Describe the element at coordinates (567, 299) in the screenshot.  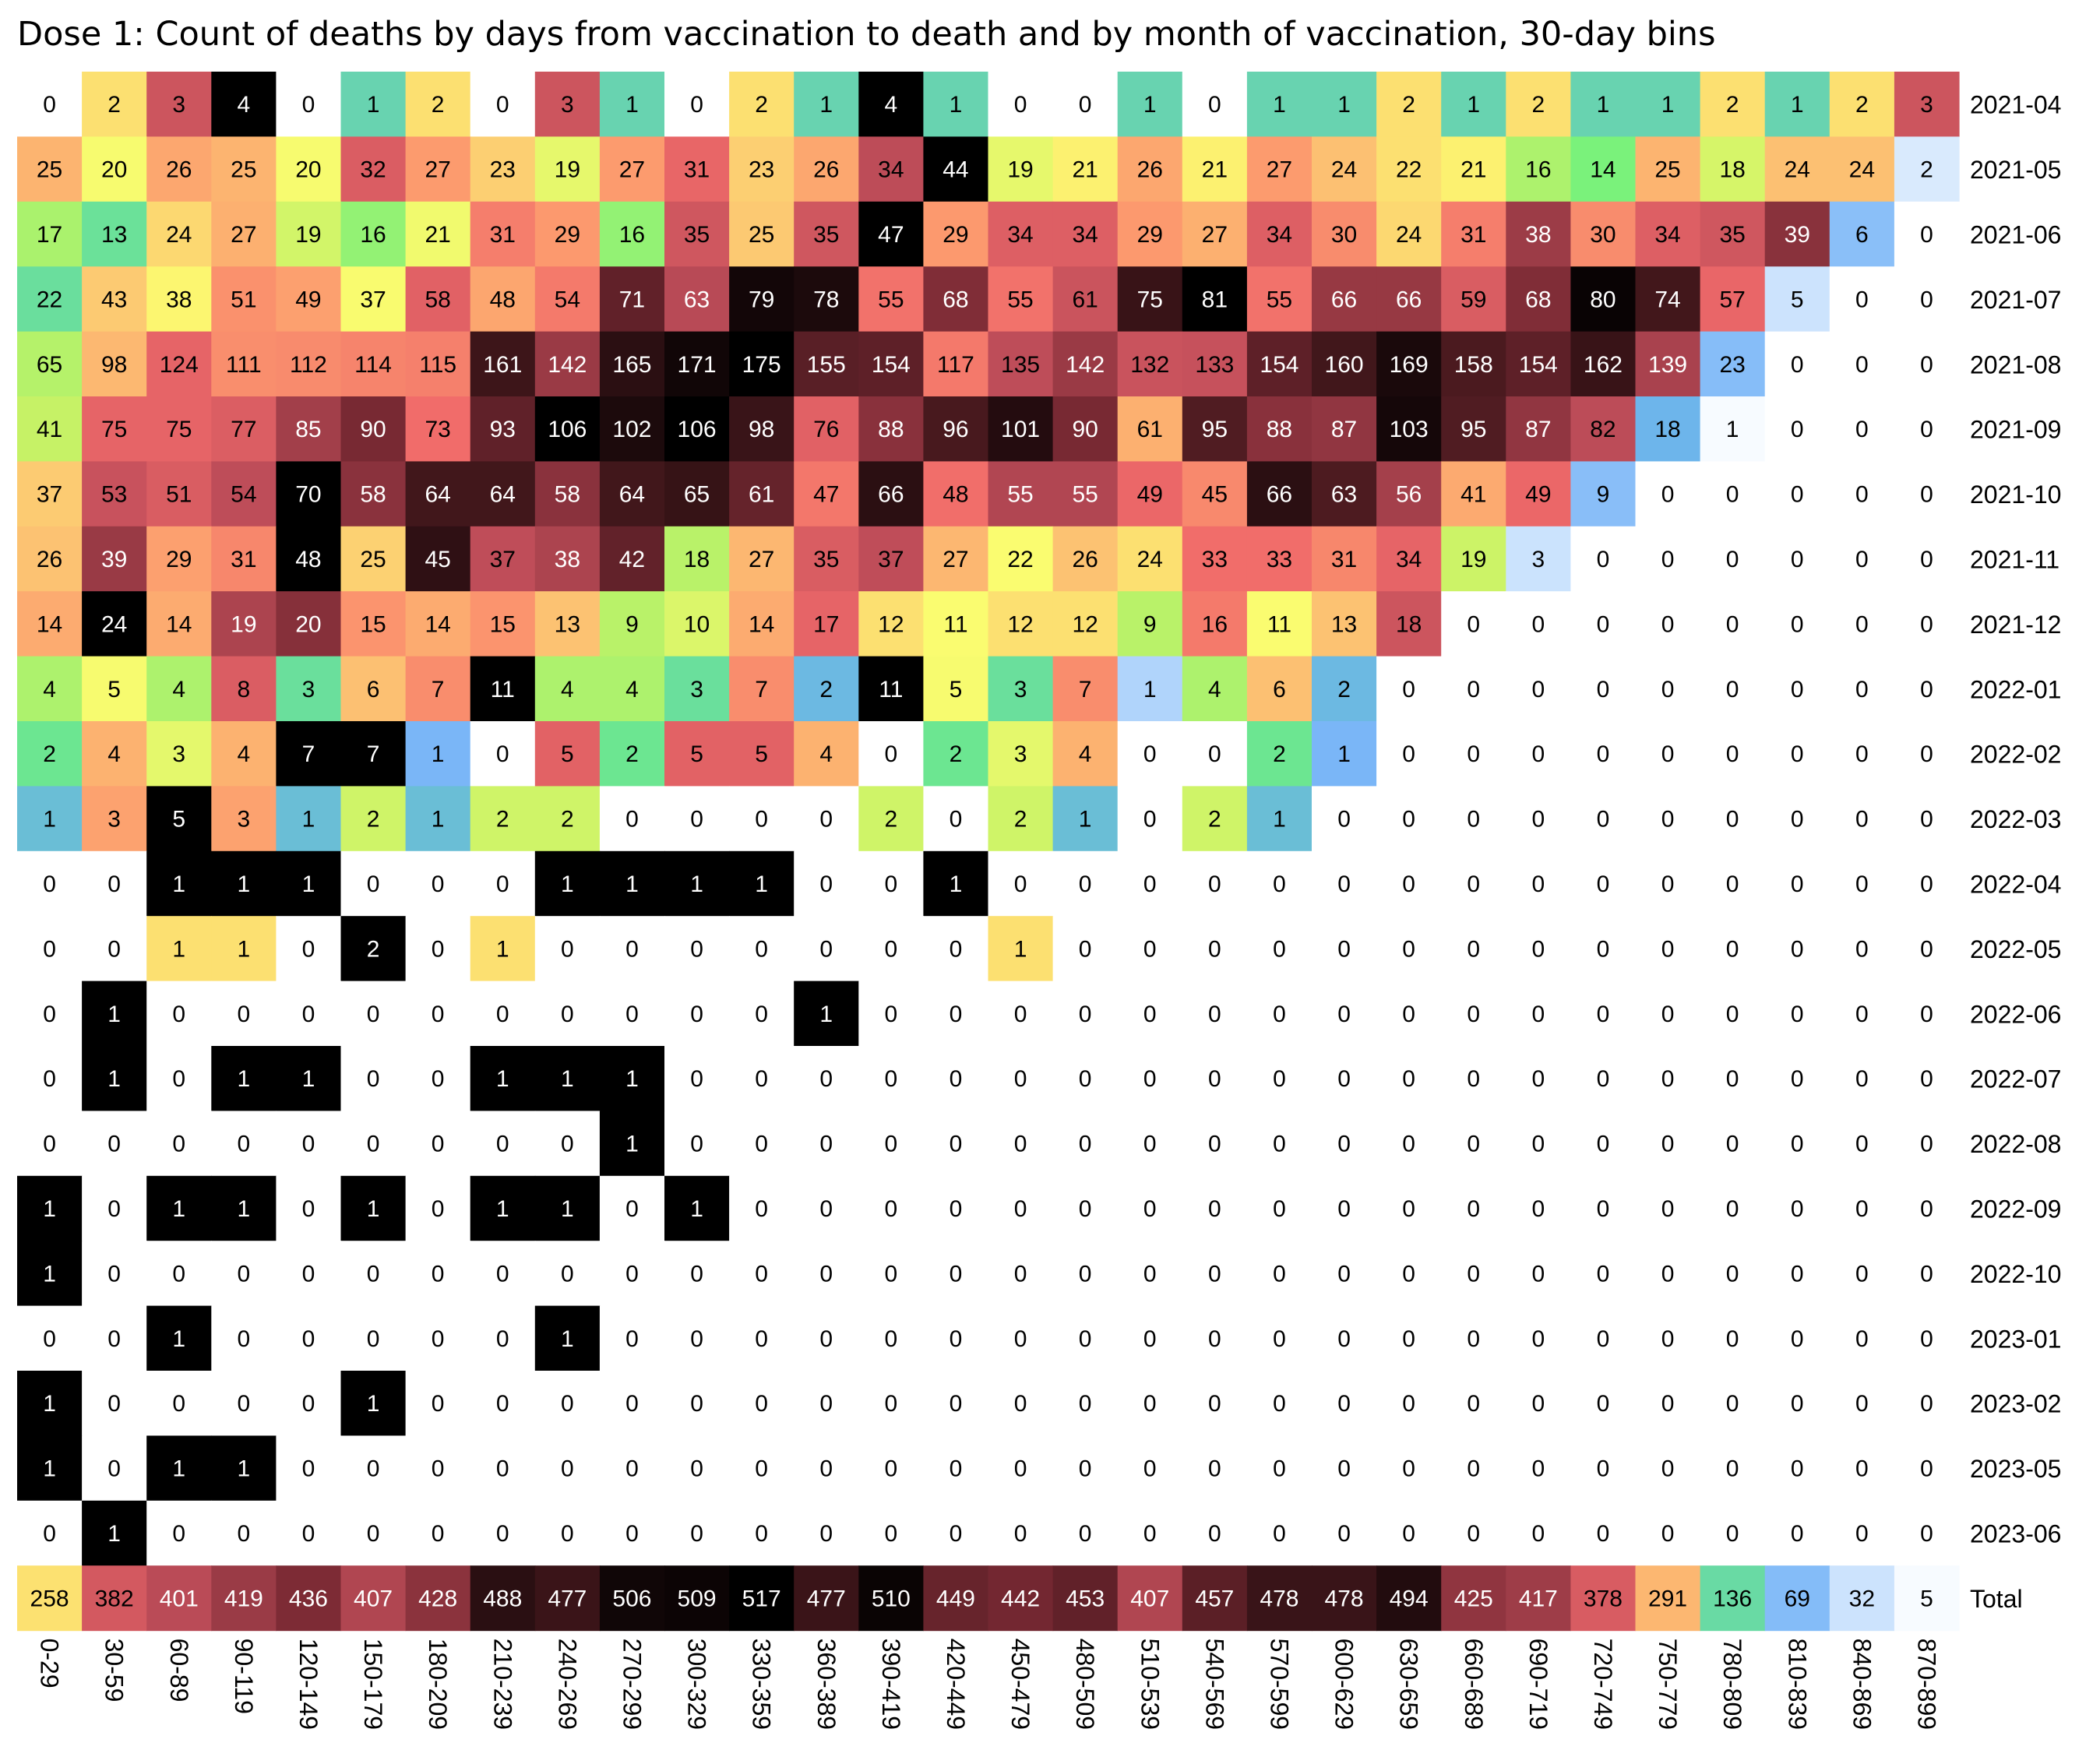
I see `cell-value: 54` at that location.